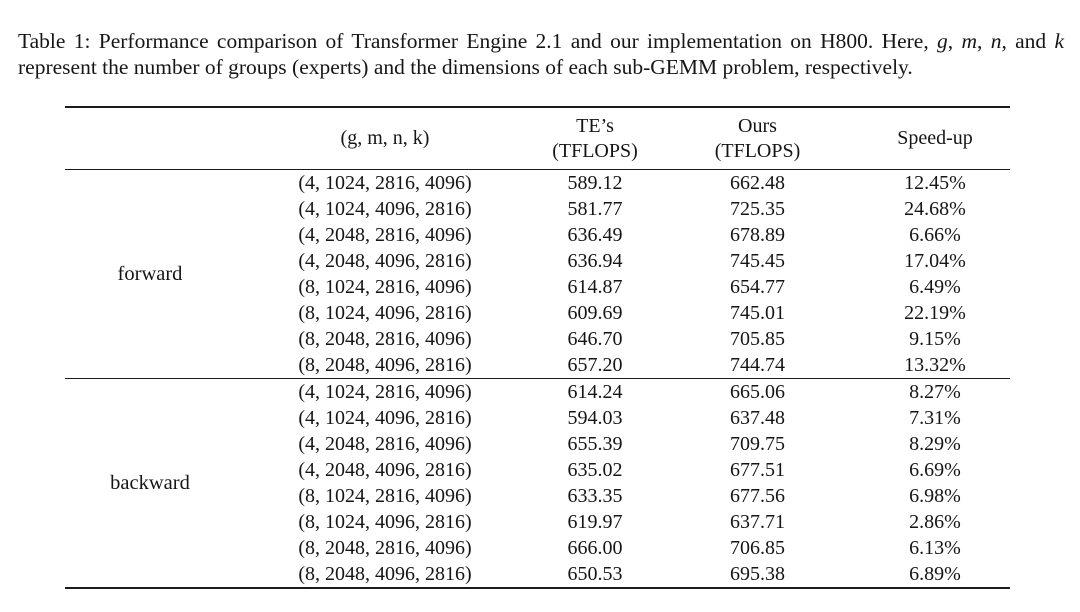 This screenshot has height=612, width=1080. Describe the element at coordinates (595, 138) in the screenshot. I see `col-header-te-tflops: TE’s (TFLOPS)` at that location.